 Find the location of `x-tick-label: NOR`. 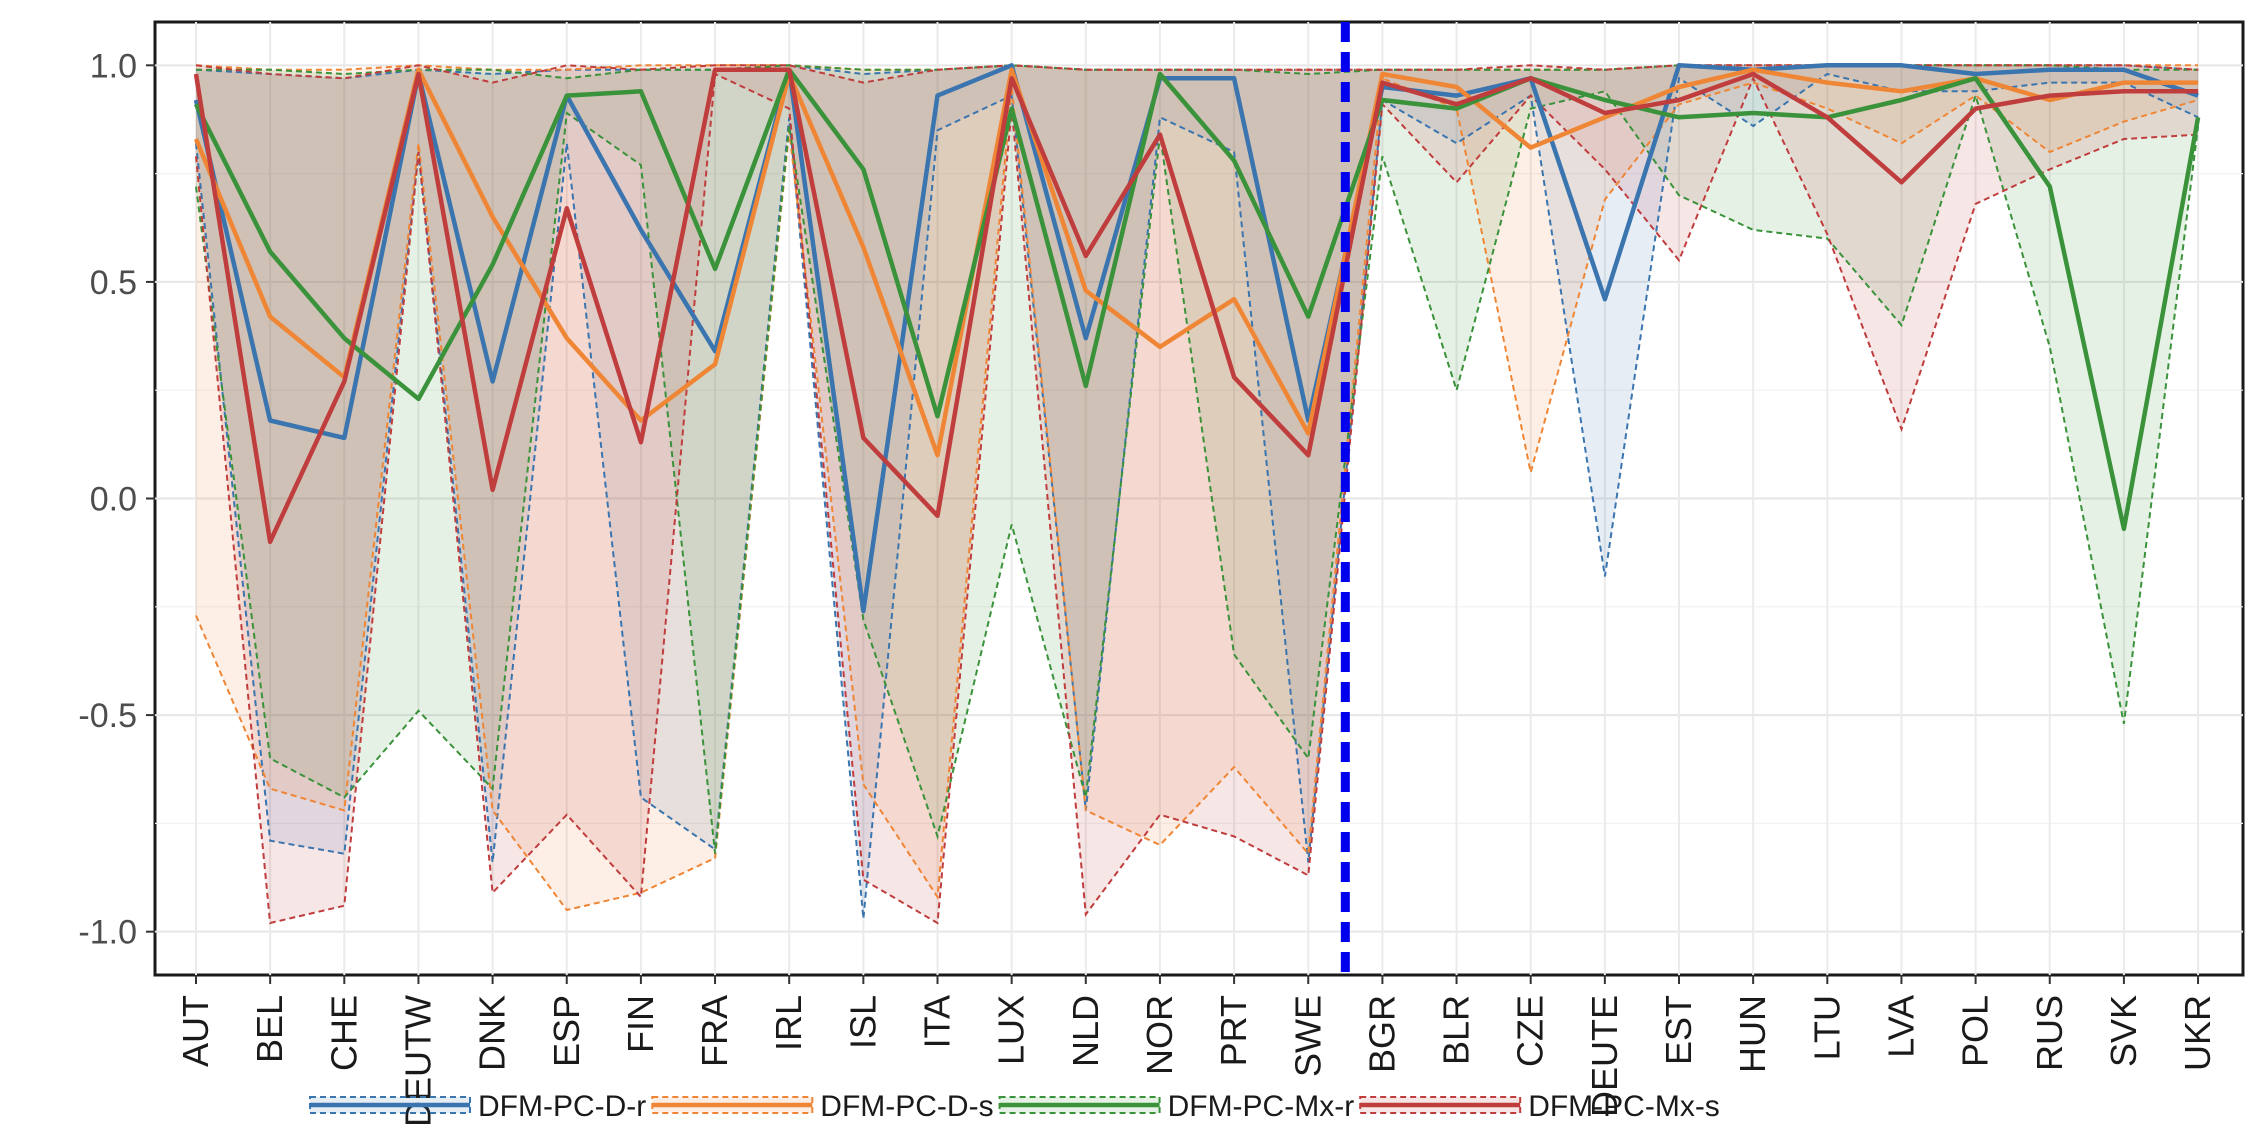

x-tick-label: NOR is located at coordinates (1159, 1035).